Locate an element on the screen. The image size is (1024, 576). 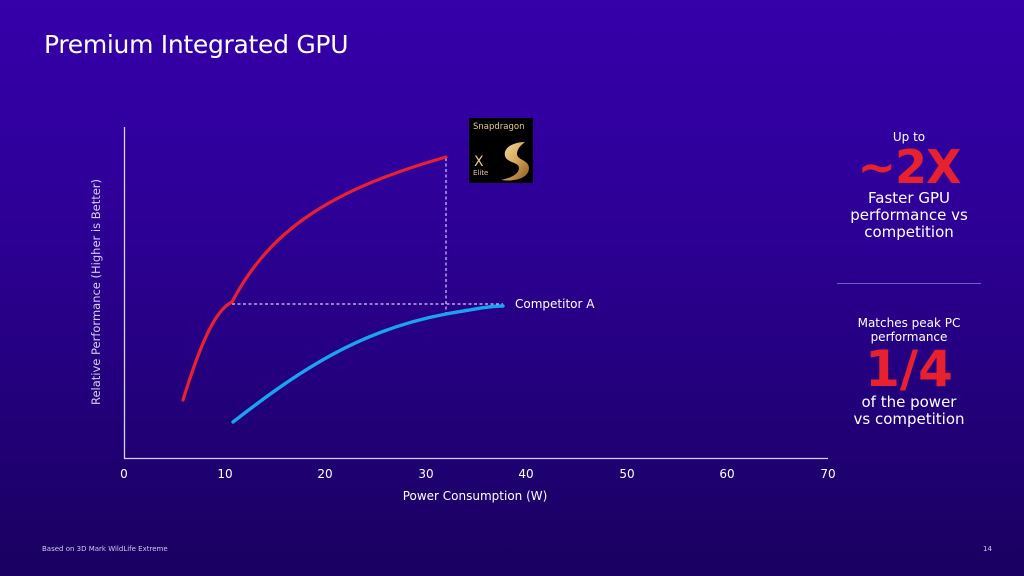
stat-headline-quarter: 1/4 is located at coordinates (909, 369).